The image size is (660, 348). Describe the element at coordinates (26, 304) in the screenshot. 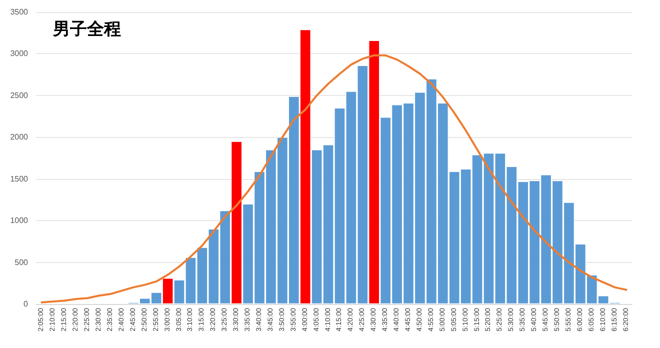

I see `y-tick-label: 0` at that location.